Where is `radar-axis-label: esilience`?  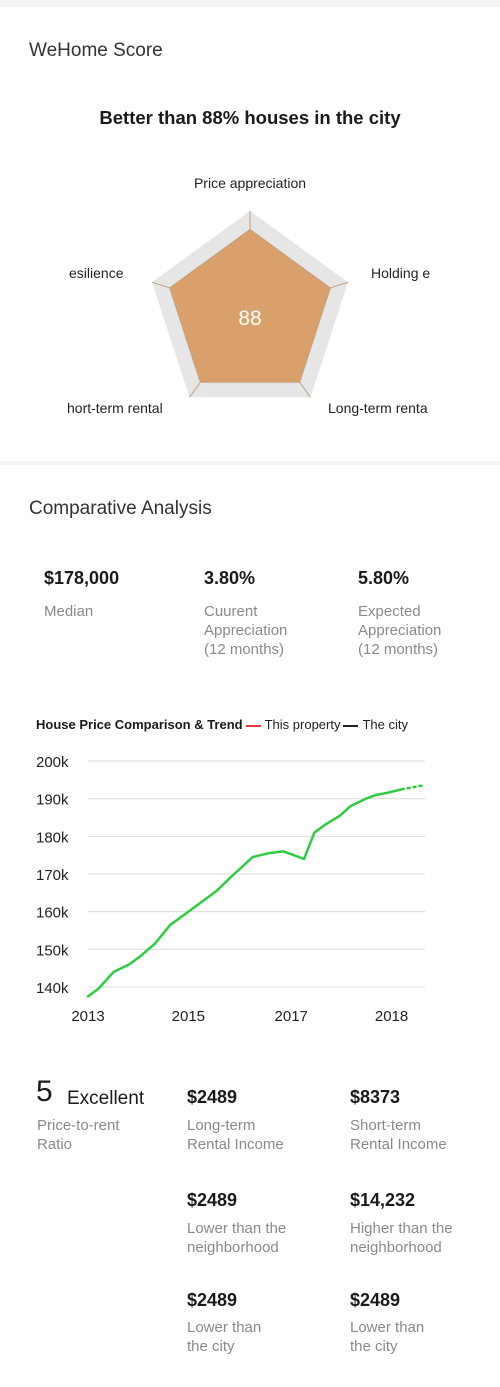 radar-axis-label: esilience is located at coordinates (96, 273).